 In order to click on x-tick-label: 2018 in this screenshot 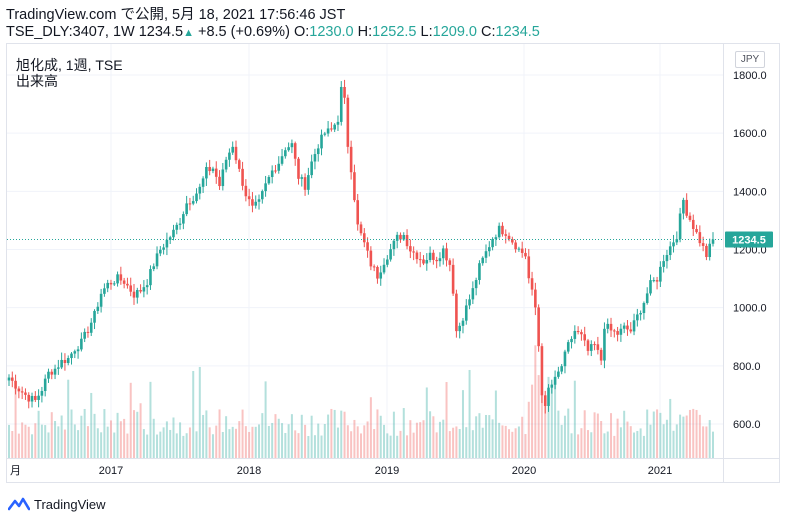, I will do `click(249, 471)`.